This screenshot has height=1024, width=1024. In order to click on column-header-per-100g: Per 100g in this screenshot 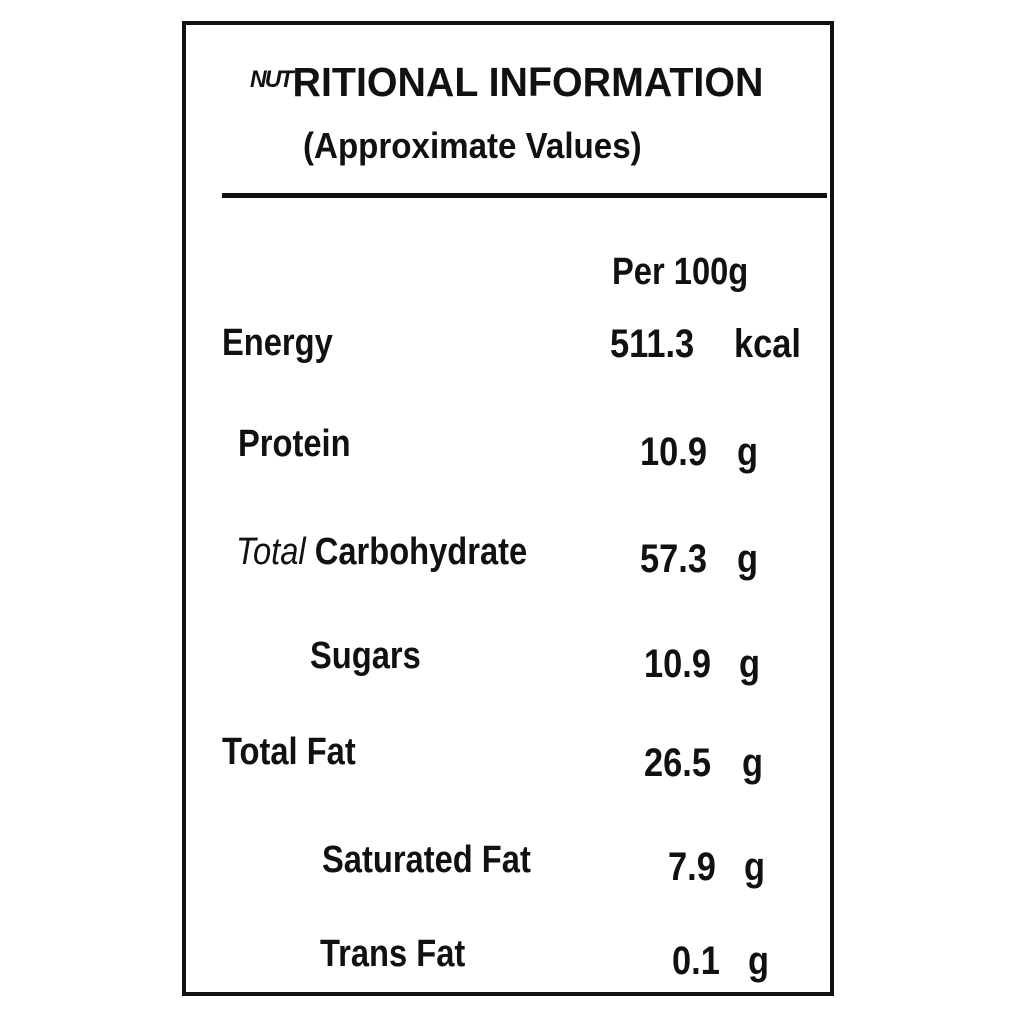, I will do `click(680, 272)`.